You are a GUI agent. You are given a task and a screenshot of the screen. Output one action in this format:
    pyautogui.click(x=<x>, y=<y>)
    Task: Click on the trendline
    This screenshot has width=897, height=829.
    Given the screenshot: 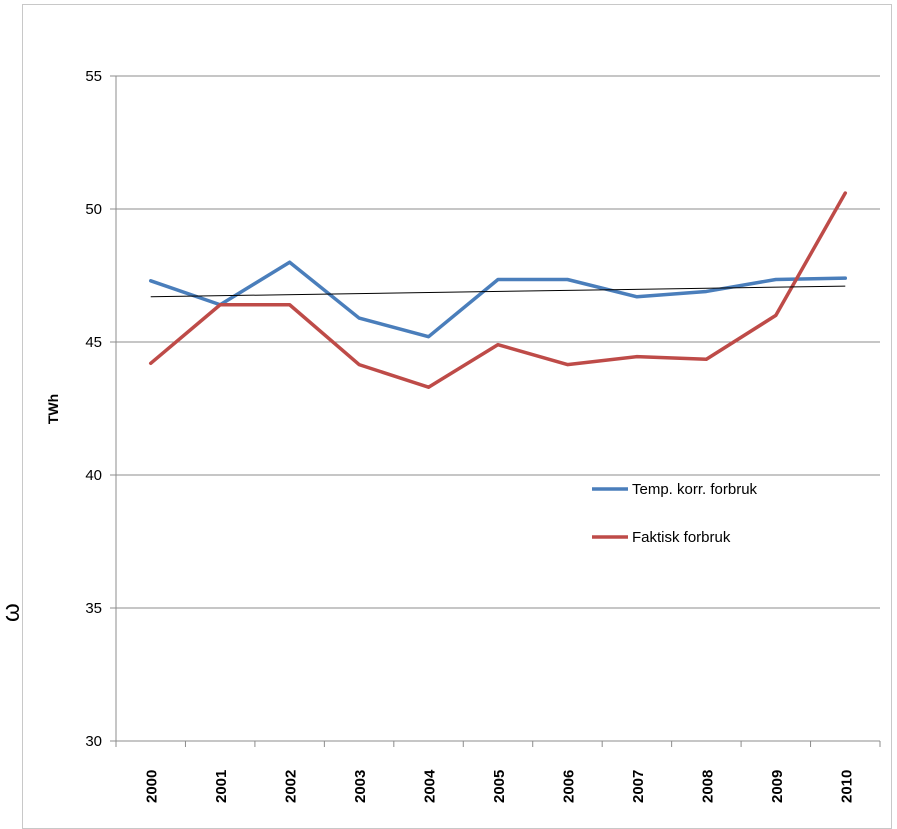 What is the action you would take?
    pyautogui.click(x=498, y=291)
    